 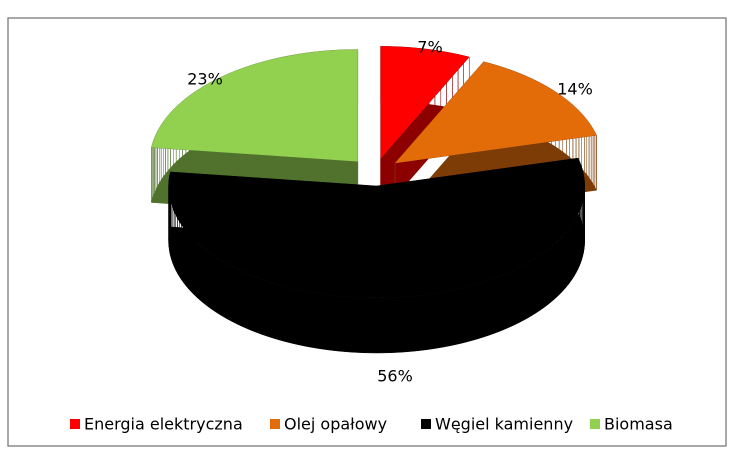 What do you see at coordinates (163, 424) in the screenshot?
I see `legend-label: Energia elektryczna` at bounding box center [163, 424].